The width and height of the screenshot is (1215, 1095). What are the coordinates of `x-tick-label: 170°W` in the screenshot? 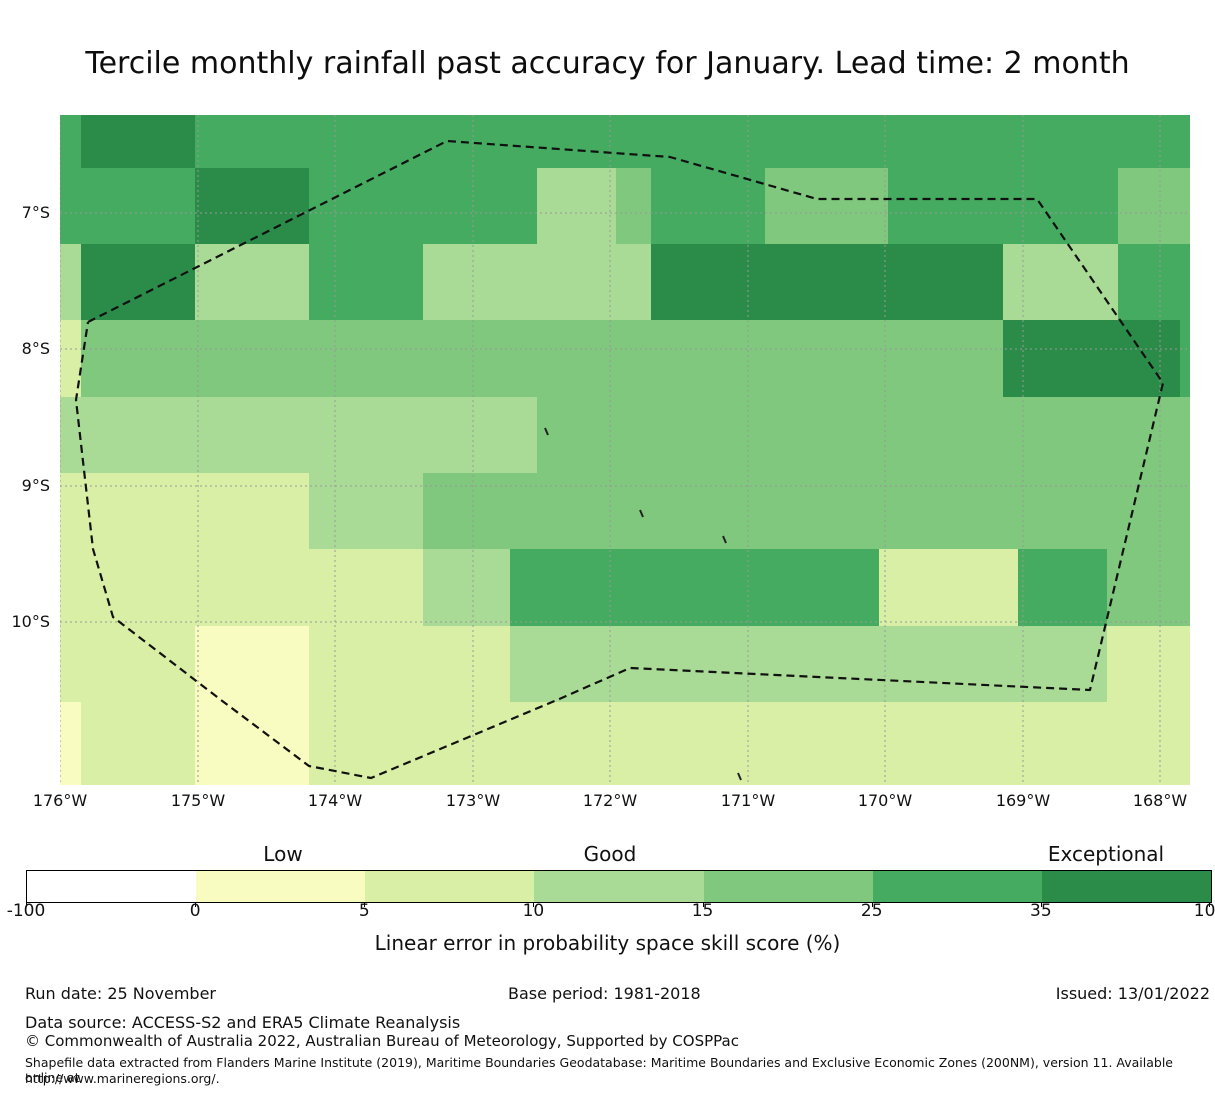 It's located at (885, 800).